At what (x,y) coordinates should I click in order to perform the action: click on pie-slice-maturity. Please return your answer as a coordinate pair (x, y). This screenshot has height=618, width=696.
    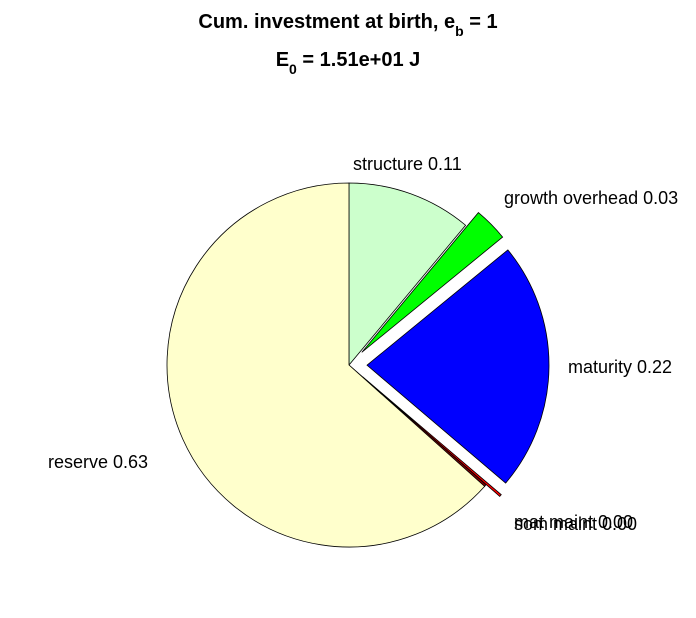
    Looking at the image, I should click on (458, 366).